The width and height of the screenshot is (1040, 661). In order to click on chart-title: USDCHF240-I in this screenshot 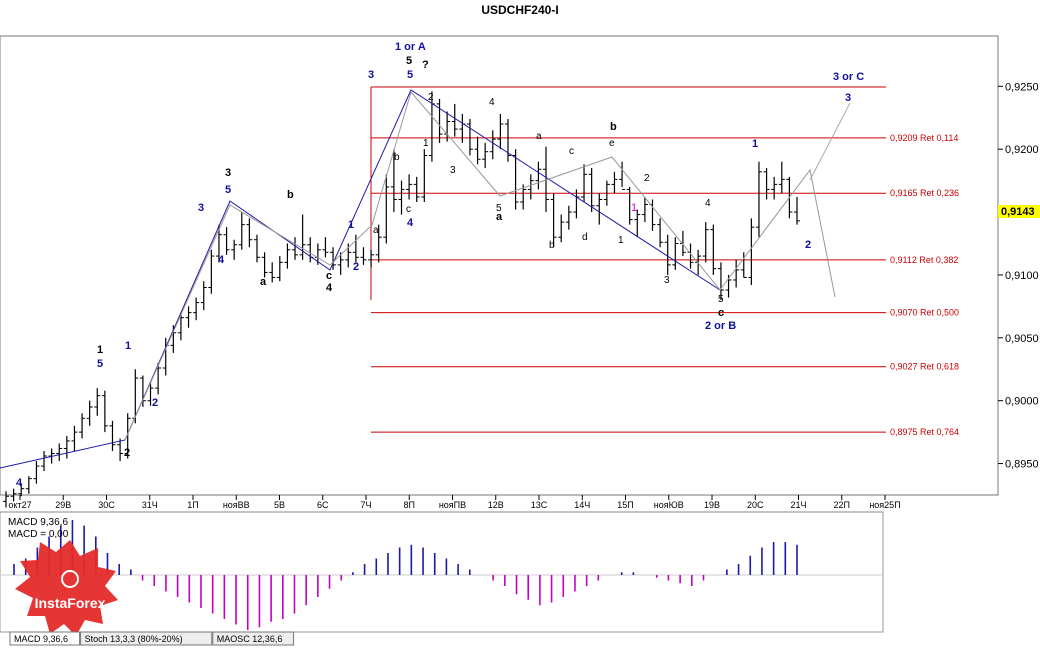, I will do `click(519, 10)`.